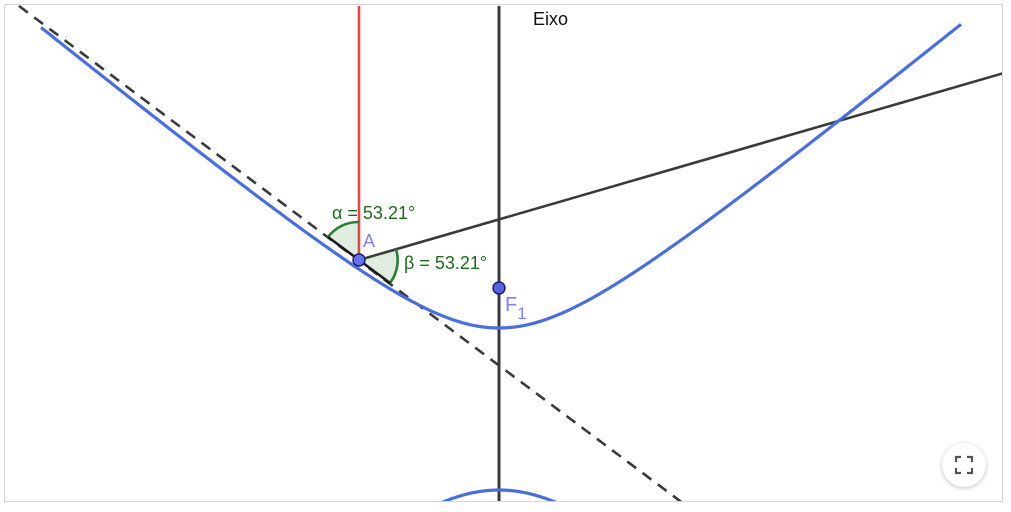  What do you see at coordinates (499, 288) in the screenshot?
I see `point-f1` at bounding box center [499, 288].